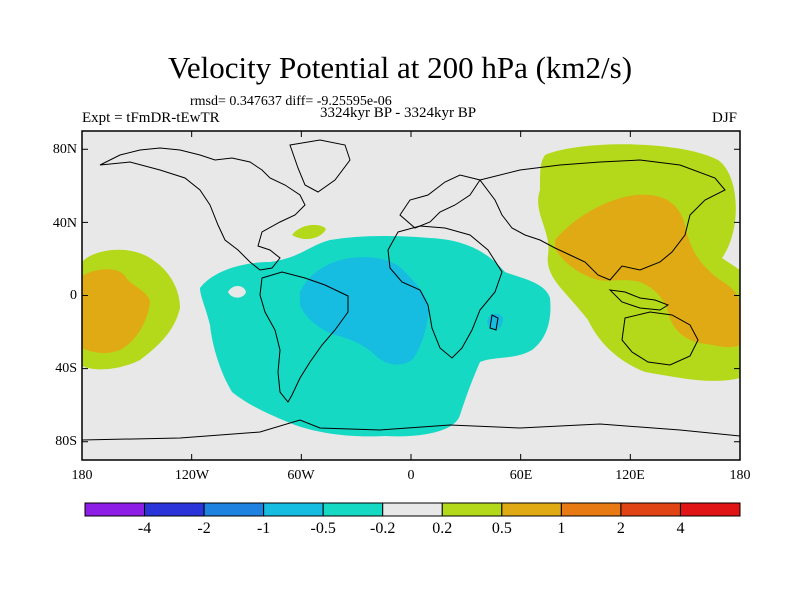  What do you see at coordinates (66, 368) in the screenshot?
I see `lat-label-40s: 40S` at bounding box center [66, 368].